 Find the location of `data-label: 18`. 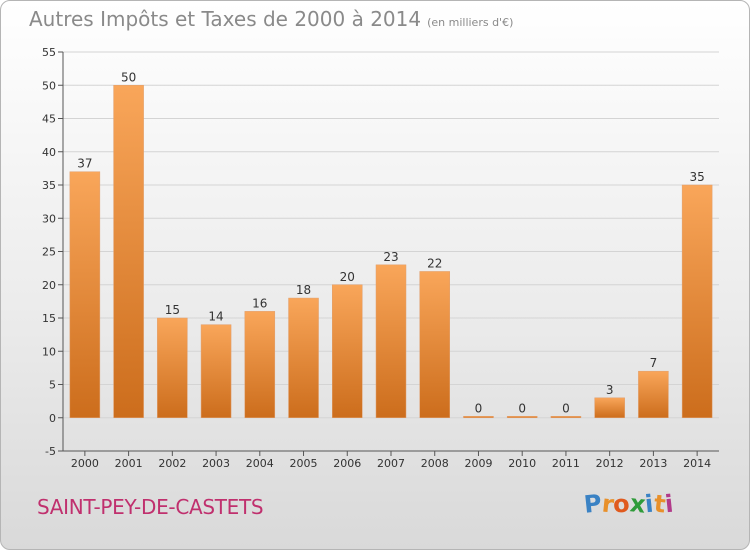

data-label: 18 is located at coordinates (303, 290).